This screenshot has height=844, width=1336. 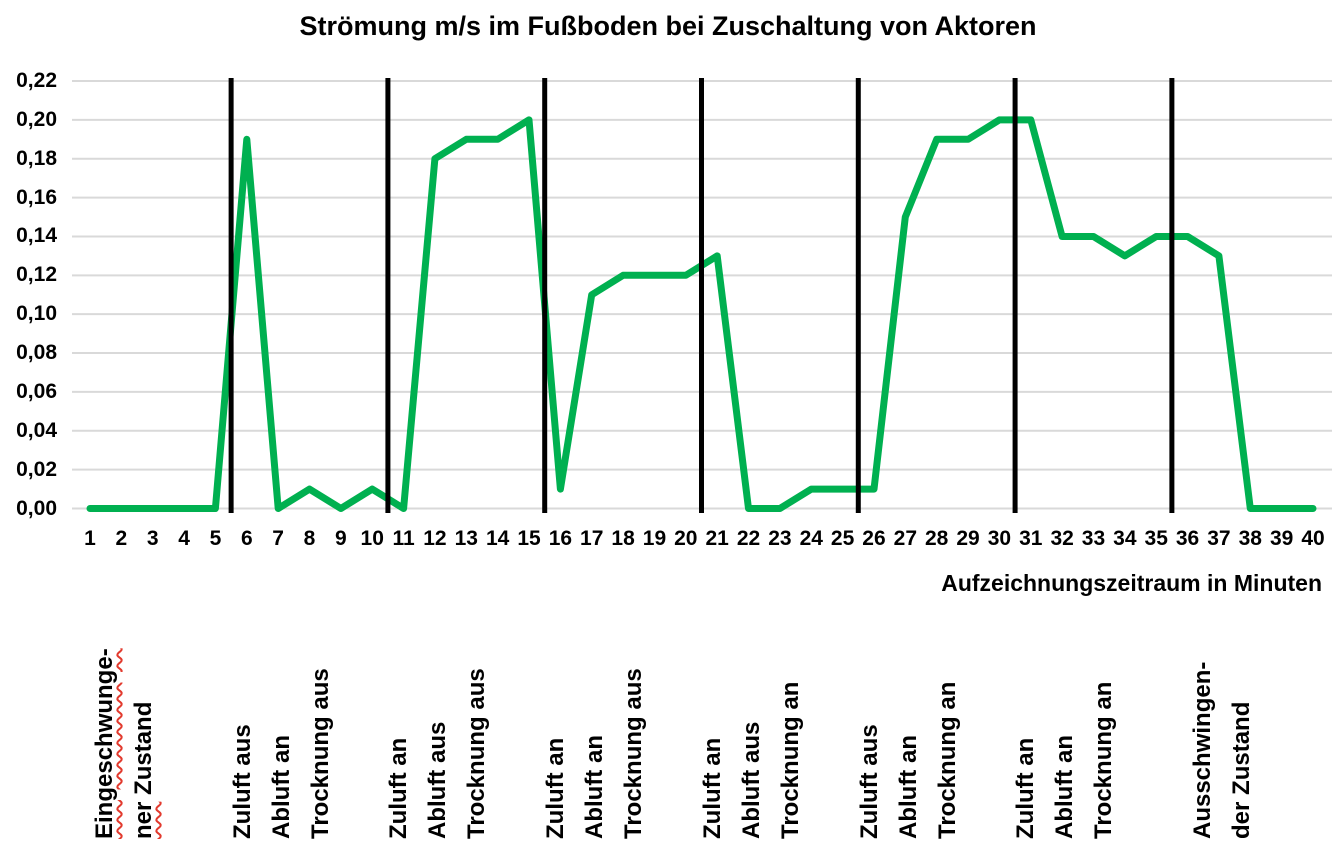 What do you see at coordinates (36, 430) in the screenshot?
I see `y-tick-label: 0,04` at bounding box center [36, 430].